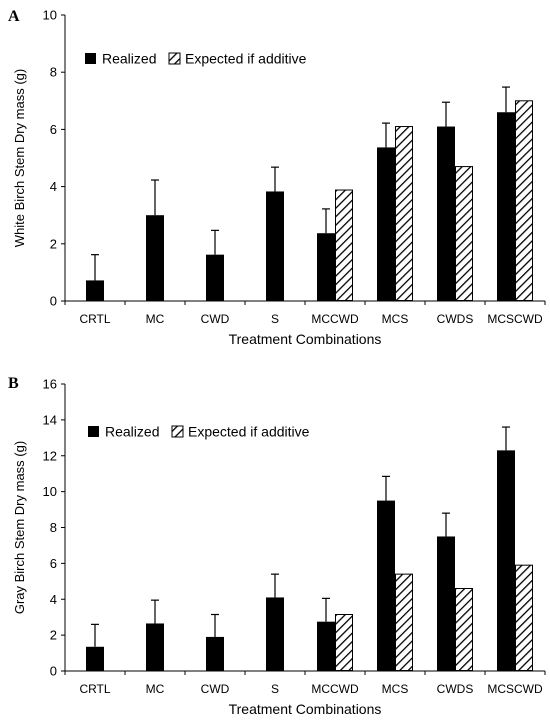 This screenshot has width=550, height=725. What do you see at coordinates (19, 158) in the screenshot?
I see `y-axis-title: White Birch Stem Dry mass (g)` at bounding box center [19, 158].